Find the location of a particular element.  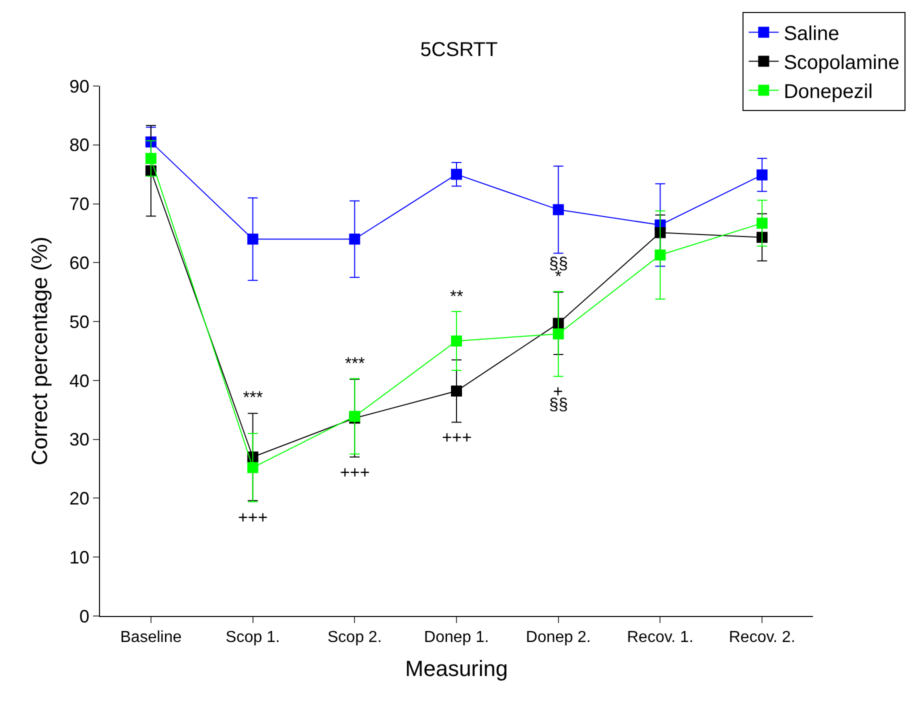

x-tick-label: Scop 2. is located at coordinates (355, 637).